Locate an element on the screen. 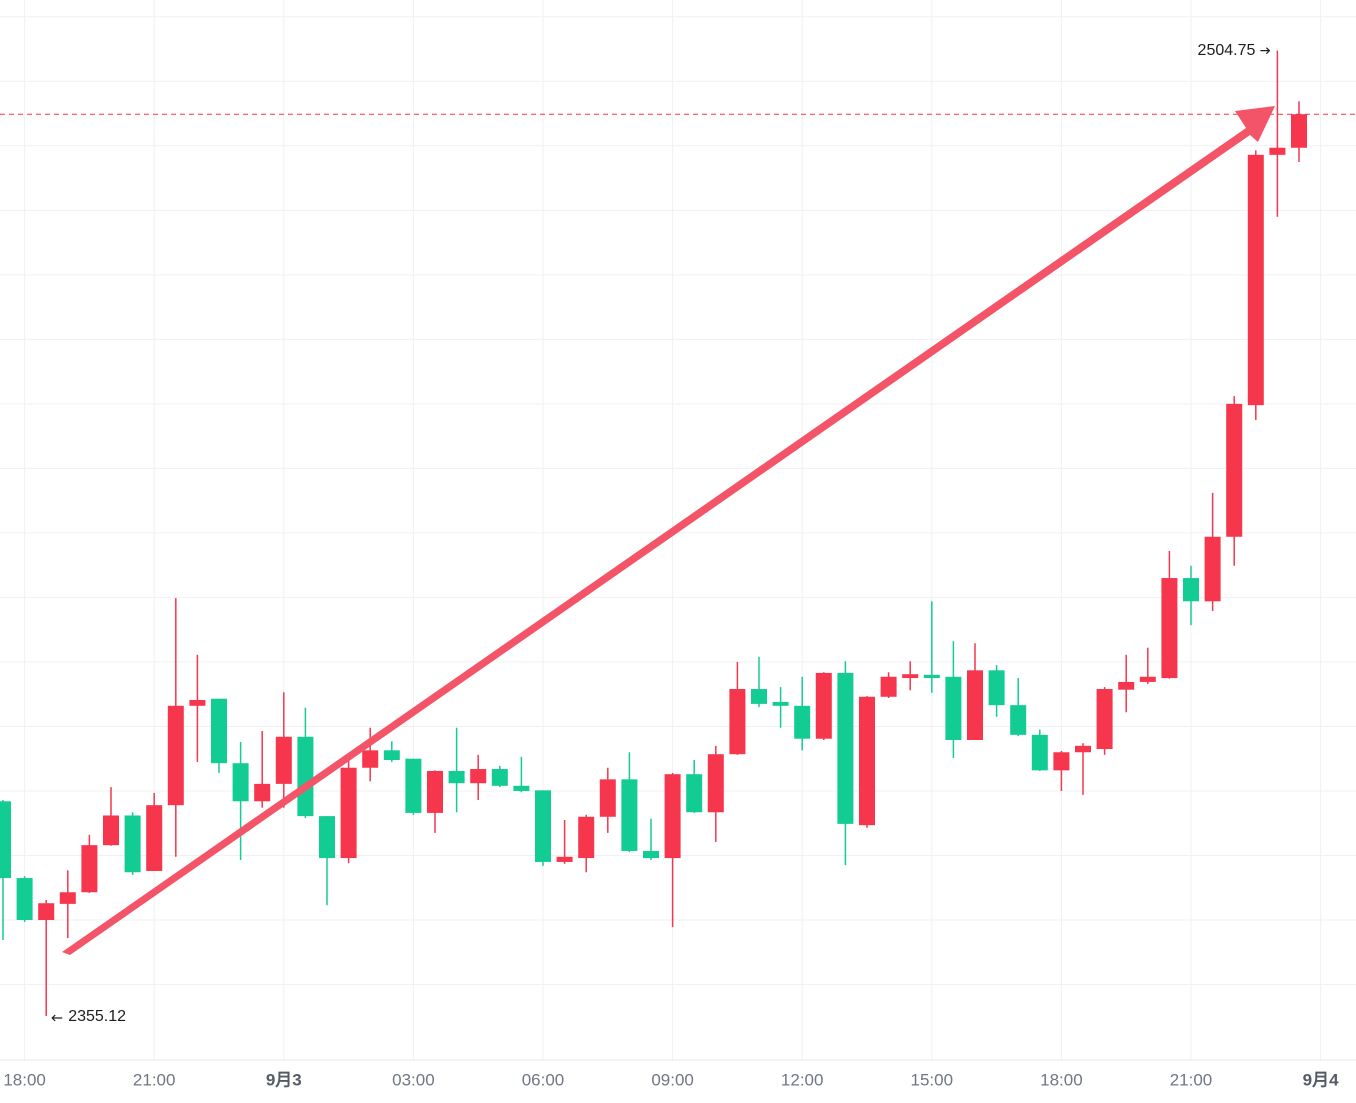 This screenshot has width=1356, height=1103. max-label: 2504.75 is located at coordinates (1227, 50).